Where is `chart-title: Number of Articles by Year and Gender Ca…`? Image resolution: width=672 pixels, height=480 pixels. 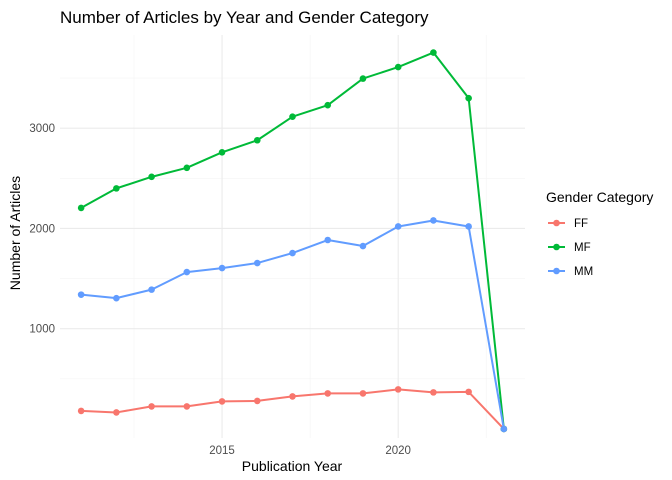
chart-title: Number of Articles by Year and Gender Ca… is located at coordinates (244, 17).